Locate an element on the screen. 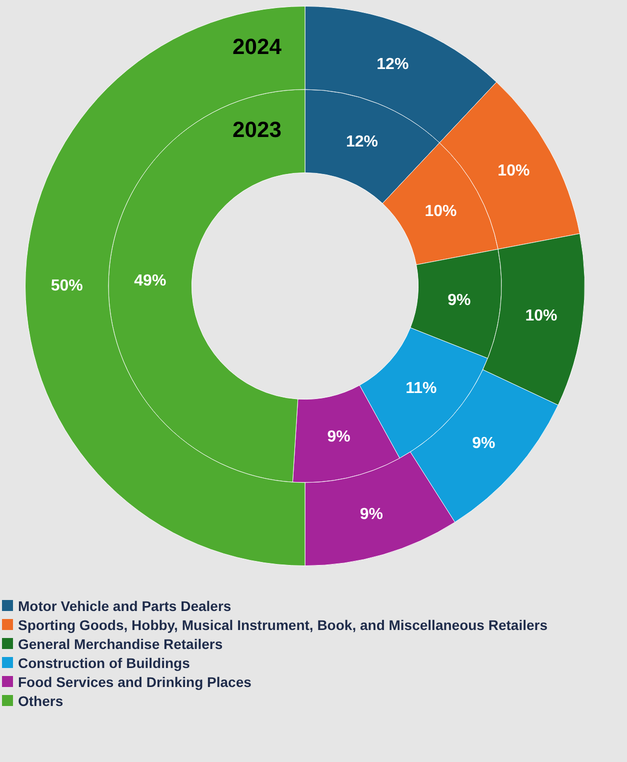 The image size is (627, 762). data-label: 11% is located at coordinates (421, 388).